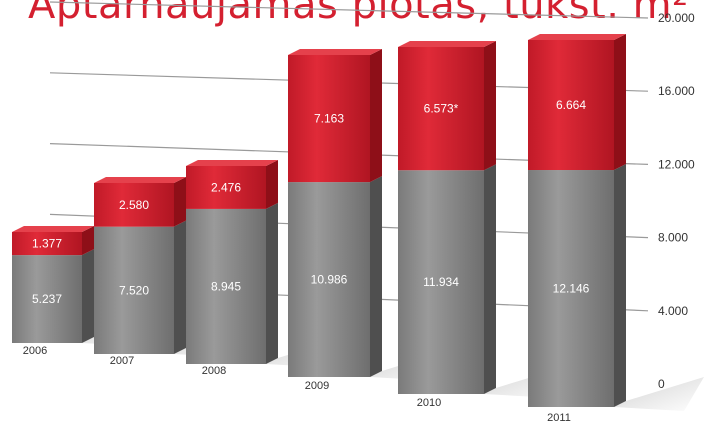 The height and width of the screenshot is (425, 718). What do you see at coordinates (317, 386) in the screenshot?
I see `x-tick-label: 2009` at bounding box center [317, 386].